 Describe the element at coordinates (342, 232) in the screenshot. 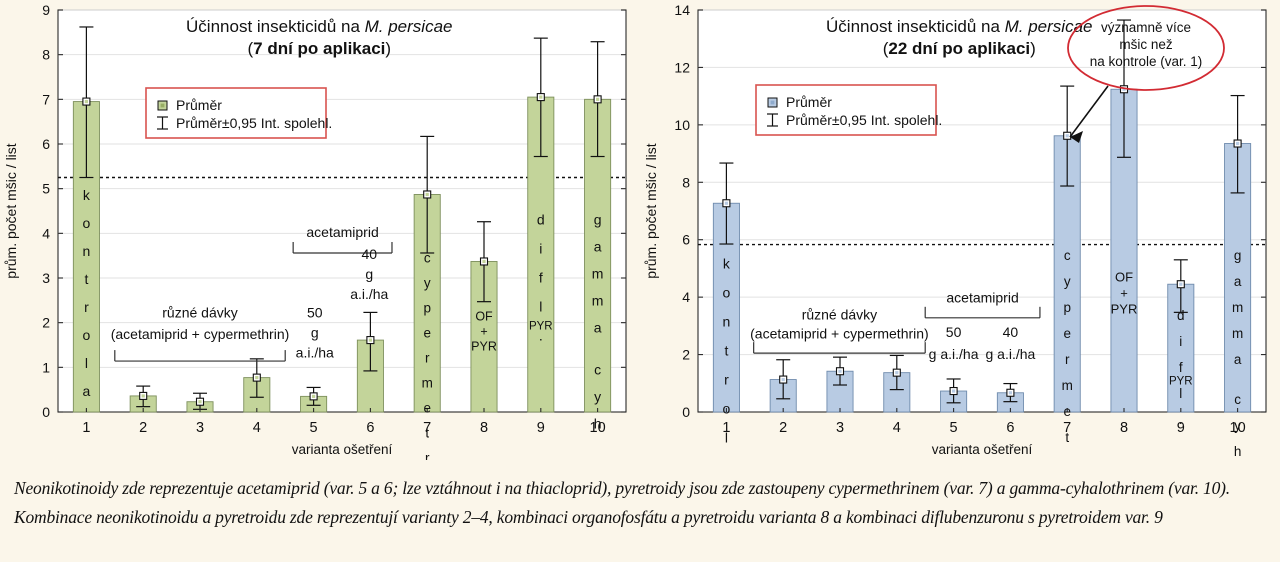

I see `svg-text: acetamiprid` at that location.